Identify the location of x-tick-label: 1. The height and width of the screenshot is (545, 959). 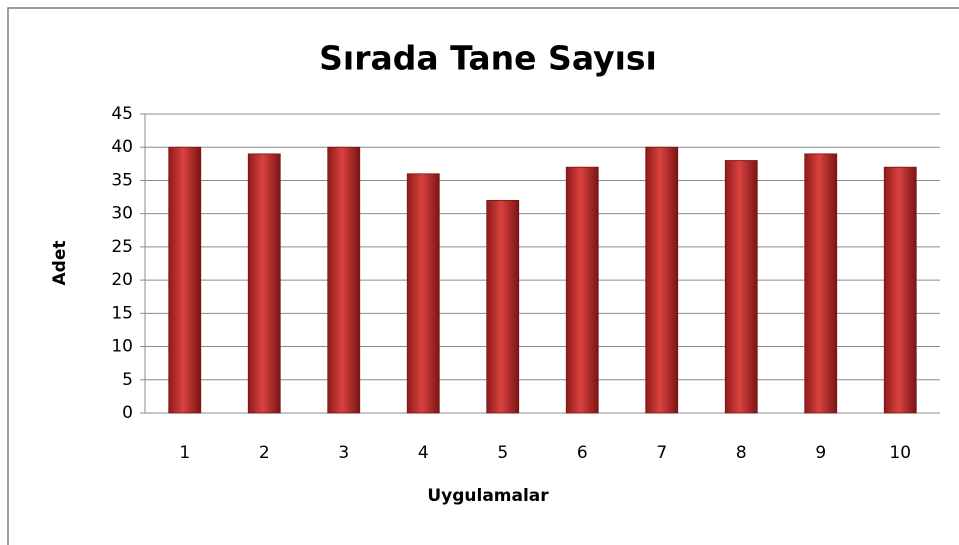
(184, 453).